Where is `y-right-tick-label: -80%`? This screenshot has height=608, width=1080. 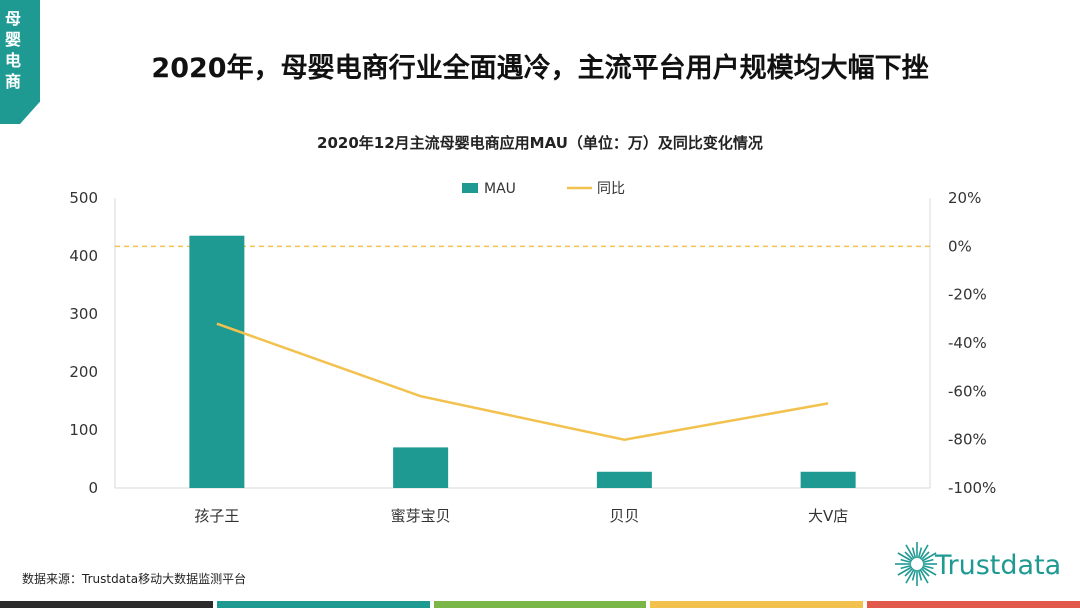
y-right-tick-label: -80% is located at coordinates (967, 440).